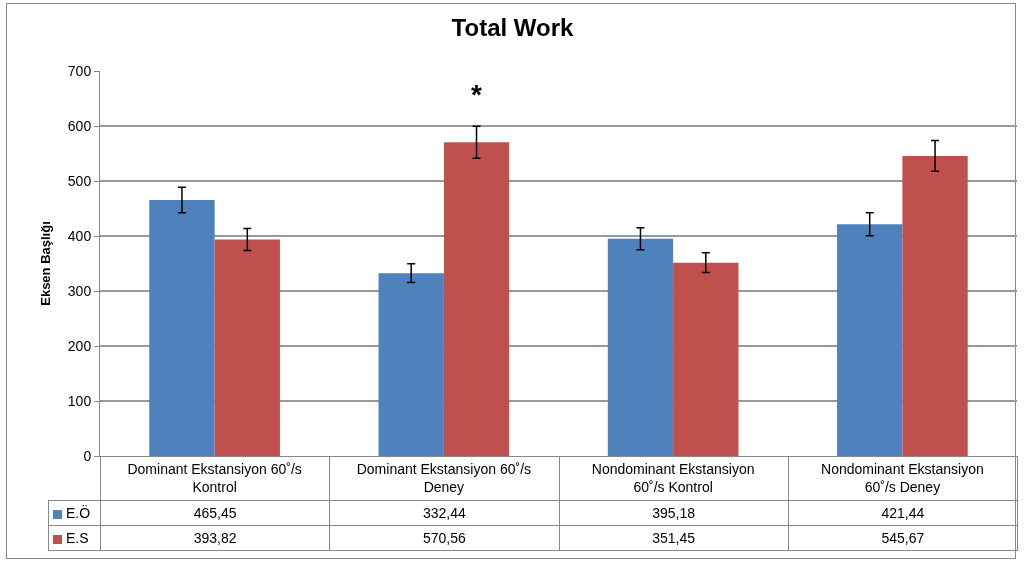  I want to click on x-tick-label: Nondominant Ekstansiyon 60˚/s Kontrol, so click(673, 477).